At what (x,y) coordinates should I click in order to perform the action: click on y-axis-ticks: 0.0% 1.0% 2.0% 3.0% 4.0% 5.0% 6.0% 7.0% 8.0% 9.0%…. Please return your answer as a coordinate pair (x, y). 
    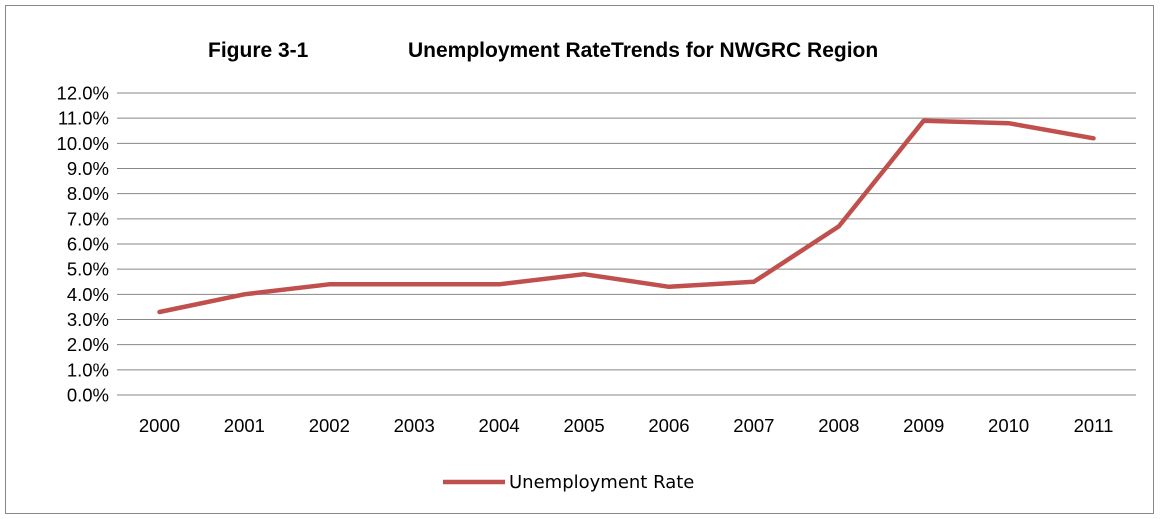
    Looking at the image, I should click on (83, 244).